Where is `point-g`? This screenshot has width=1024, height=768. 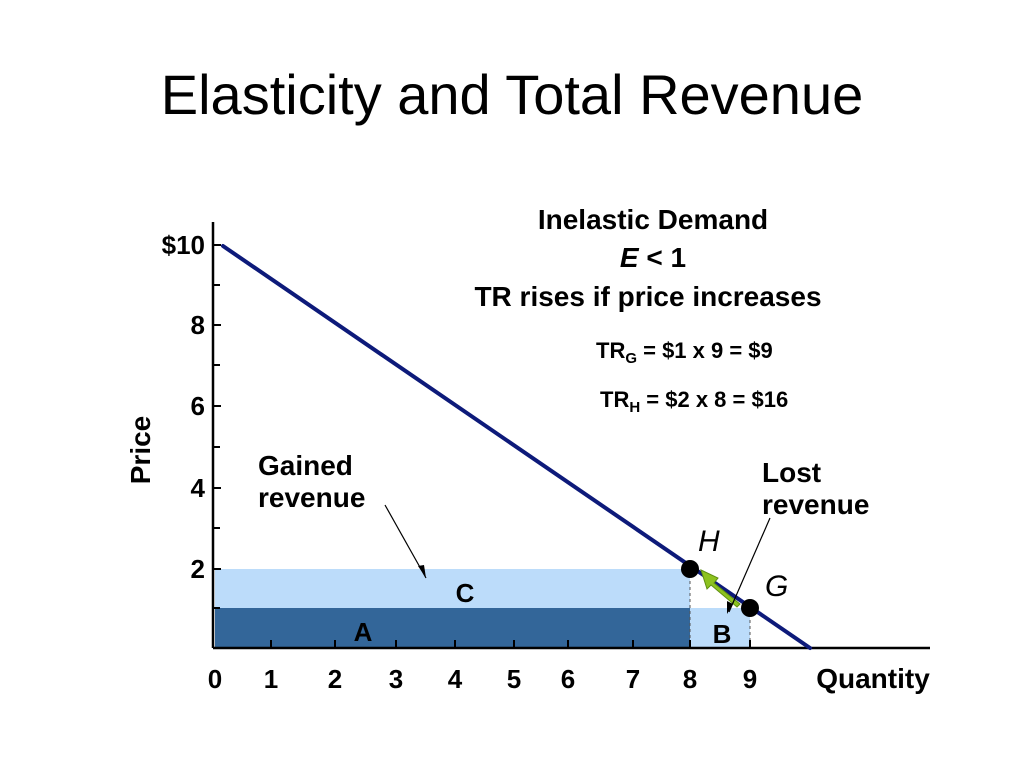 point-g is located at coordinates (750, 608).